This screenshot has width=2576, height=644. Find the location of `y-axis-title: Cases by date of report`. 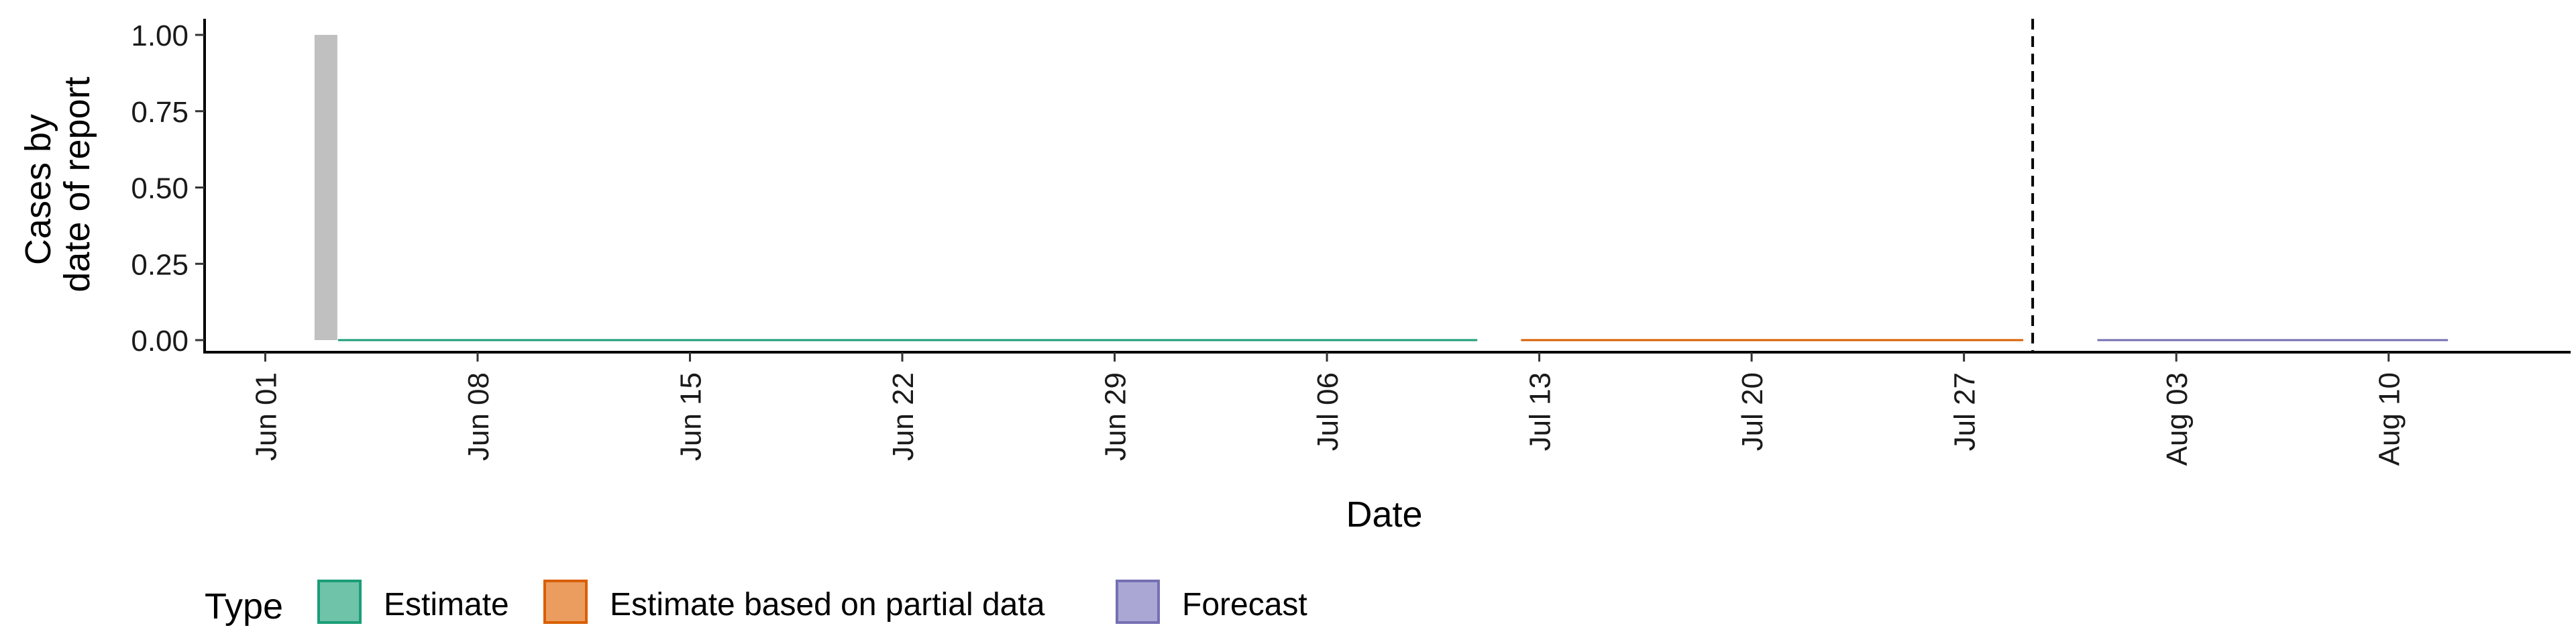

y-axis-title: Cases by date of report is located at coordinates (57, 184).